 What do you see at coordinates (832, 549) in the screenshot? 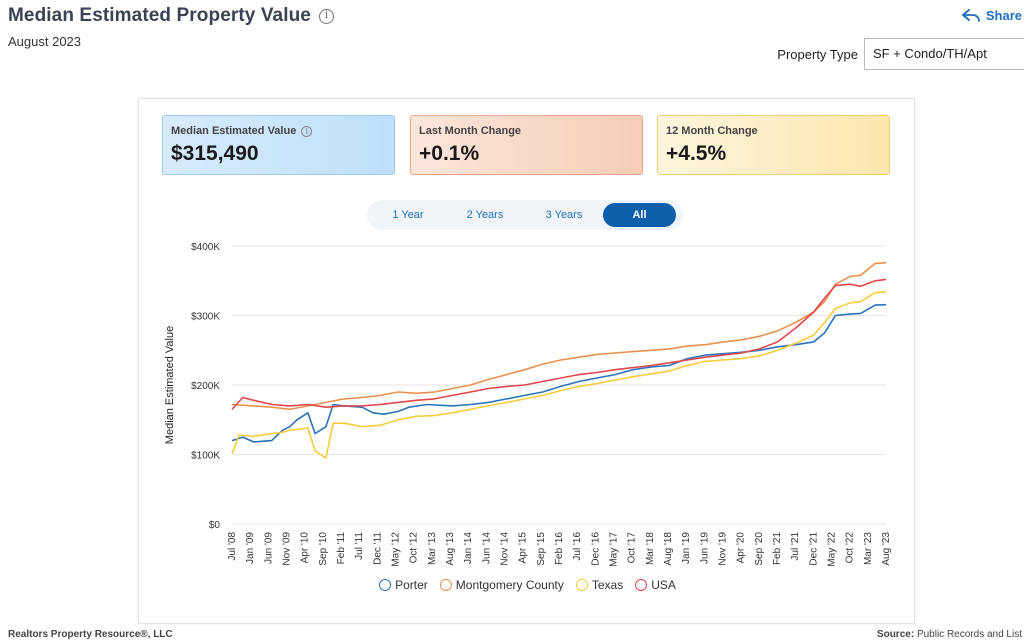
I see `x-tick-label: May '22` at bounding box center [832, 549].